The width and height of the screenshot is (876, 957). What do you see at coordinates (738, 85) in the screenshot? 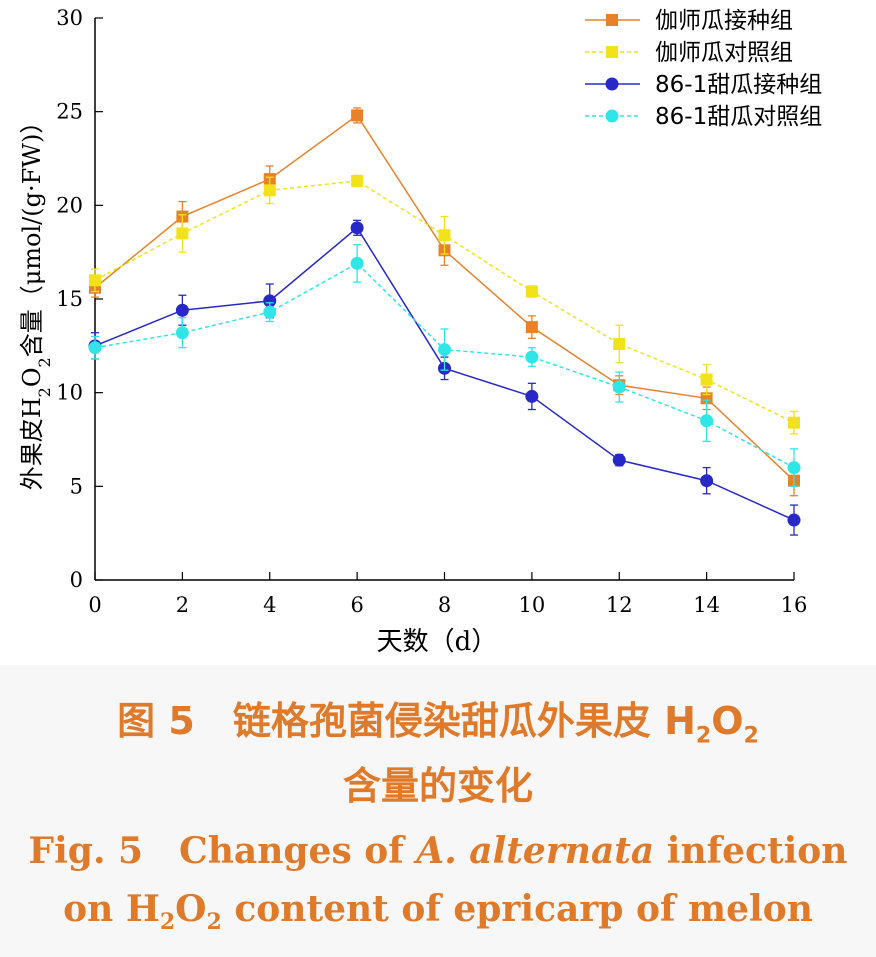
I see `legend-label: 86-1甜瓜接种组` at bounding box center [738, 85].